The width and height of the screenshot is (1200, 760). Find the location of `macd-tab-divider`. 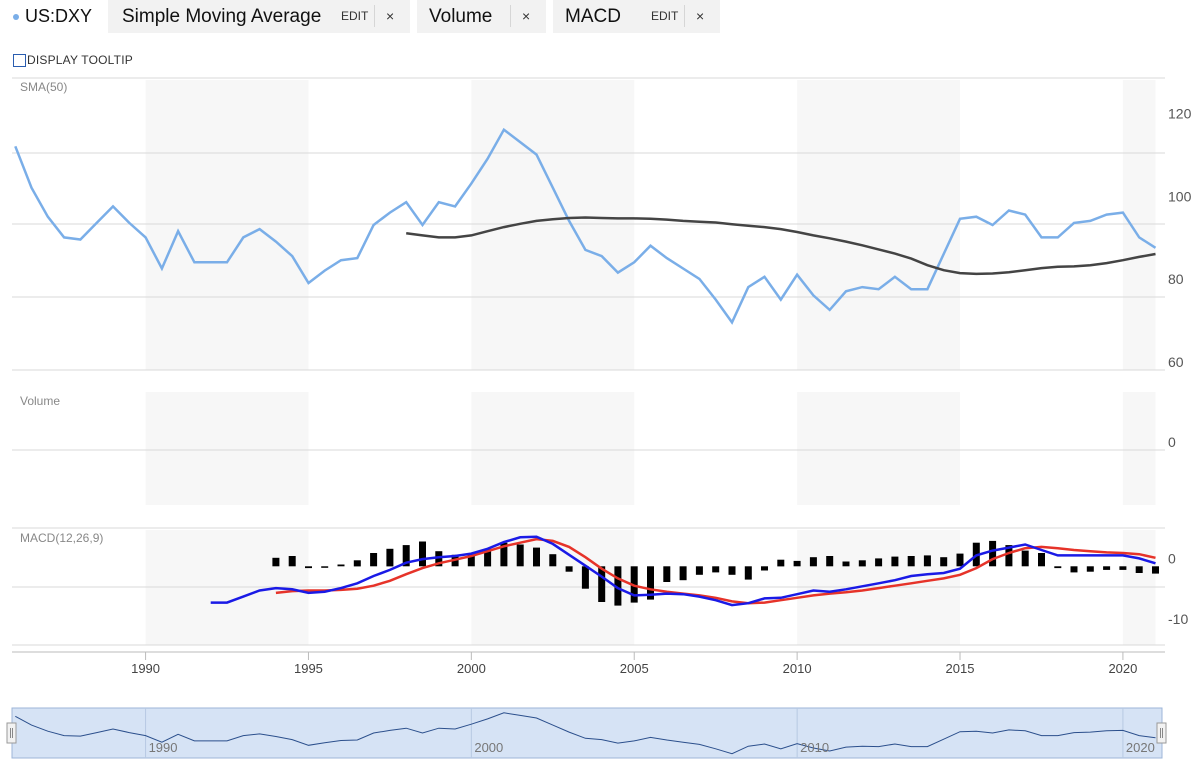

macd-tab-divider is located at coordinates (684, 16).